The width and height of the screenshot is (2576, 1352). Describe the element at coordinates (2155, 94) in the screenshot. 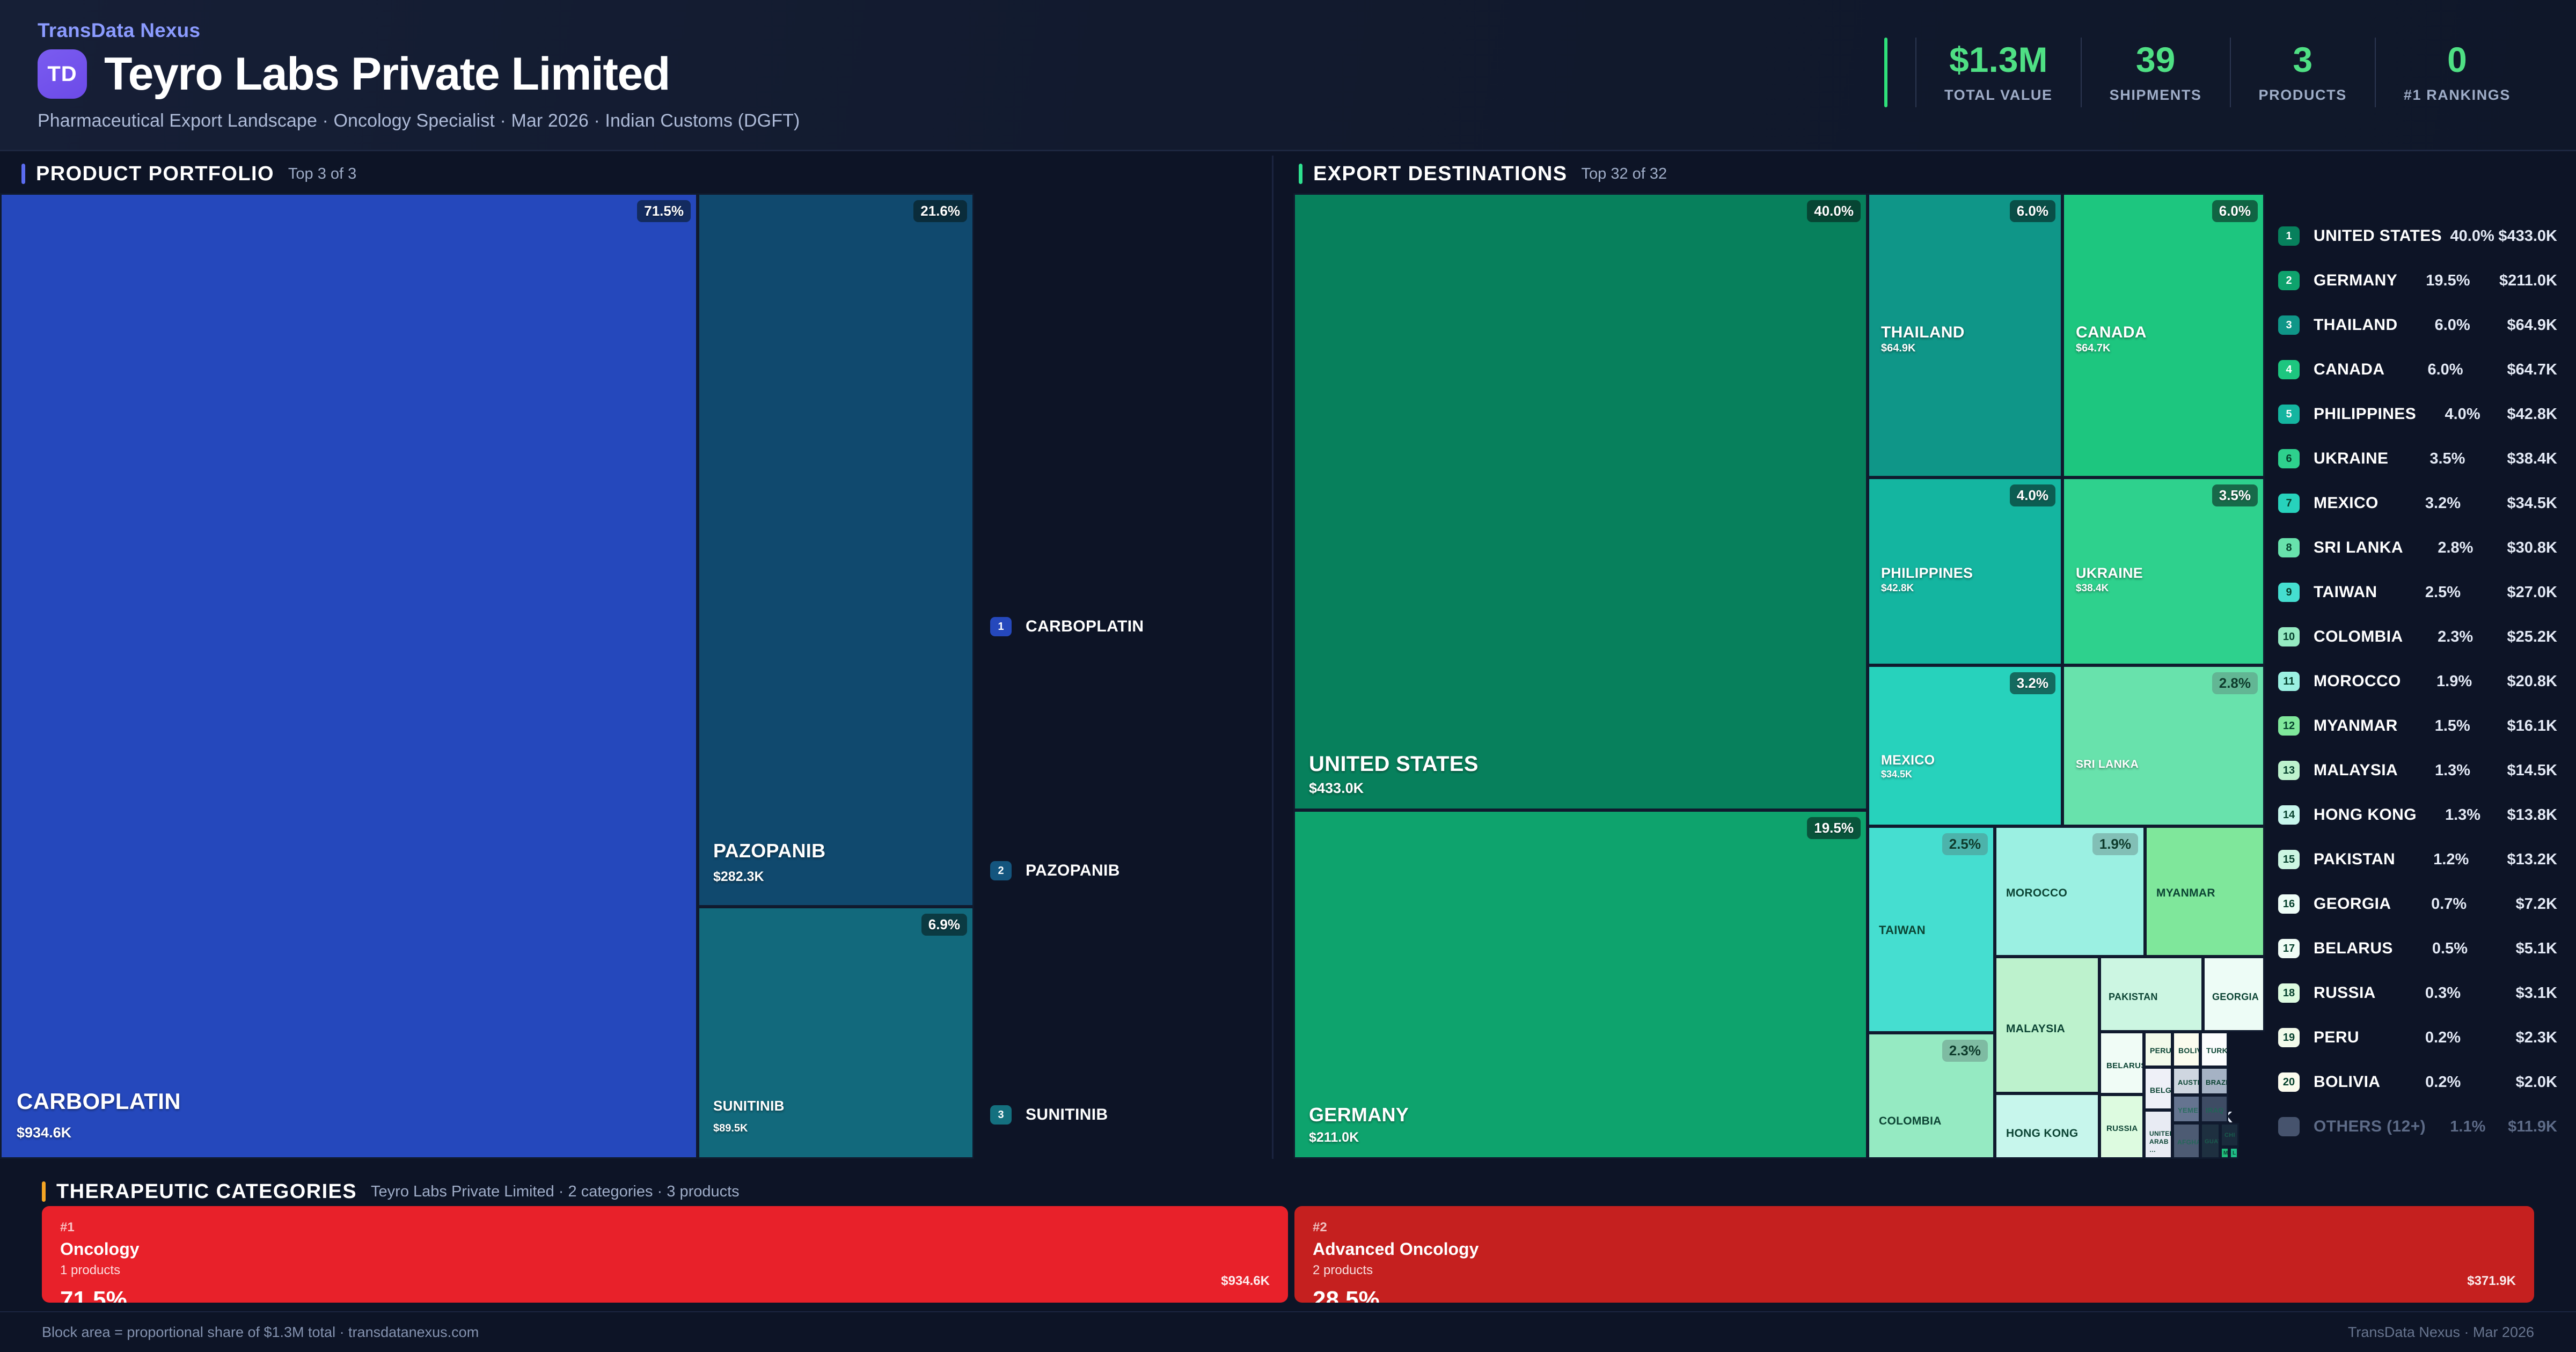

I see `stat-label: SHIPMENTS` at that location.